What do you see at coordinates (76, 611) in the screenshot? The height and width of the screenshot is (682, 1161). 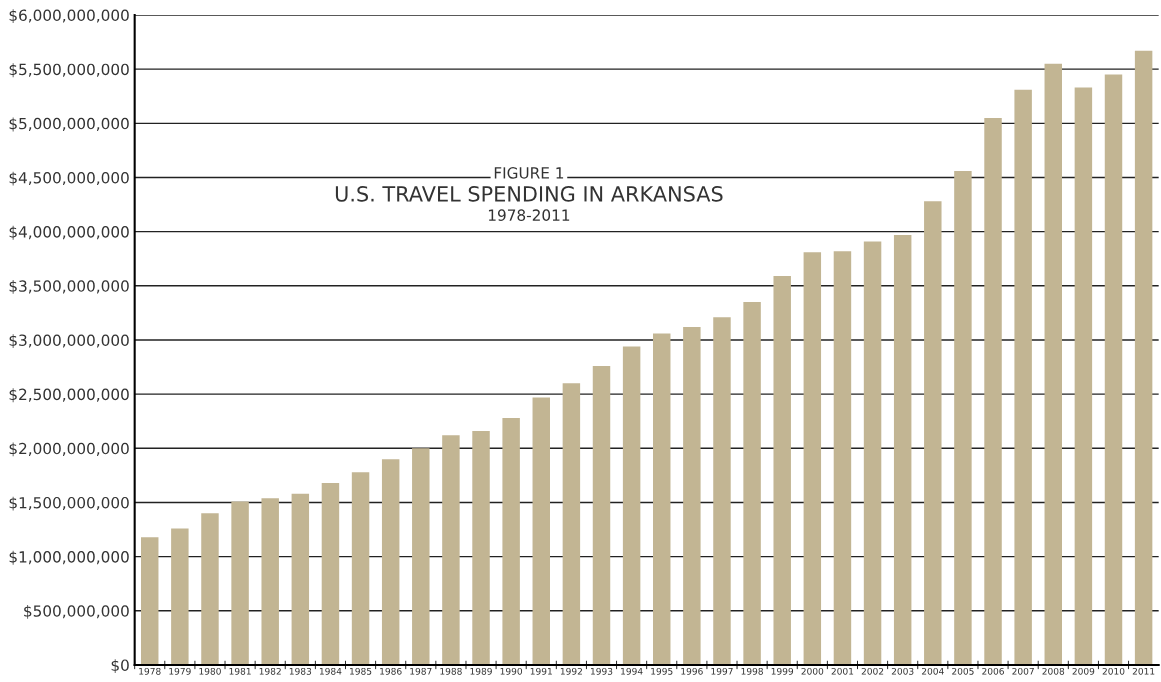 I see `y-tick-label: $500,000,000` at bounding box center [76, 611].